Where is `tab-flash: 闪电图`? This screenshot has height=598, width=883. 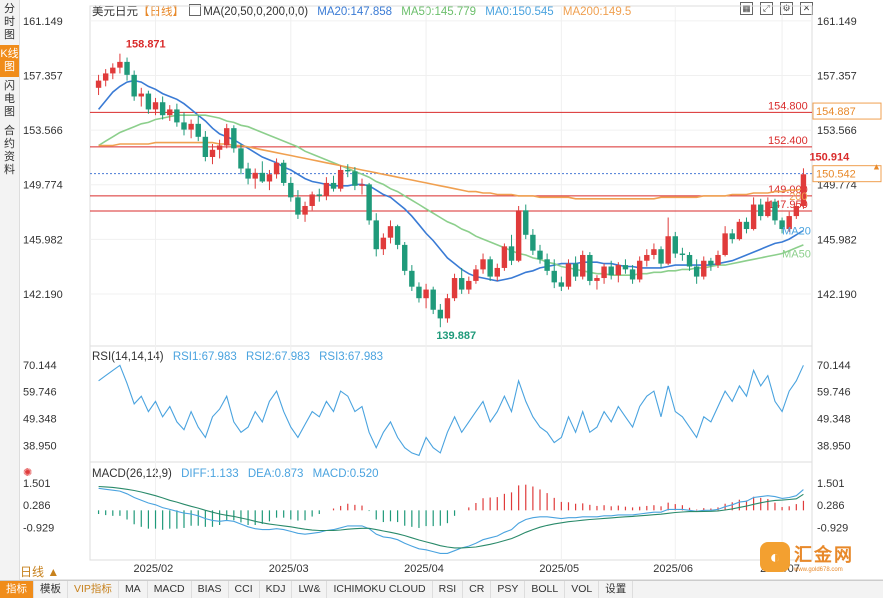 tab-flash: 闪电图 is located at coordinates (9, 99).